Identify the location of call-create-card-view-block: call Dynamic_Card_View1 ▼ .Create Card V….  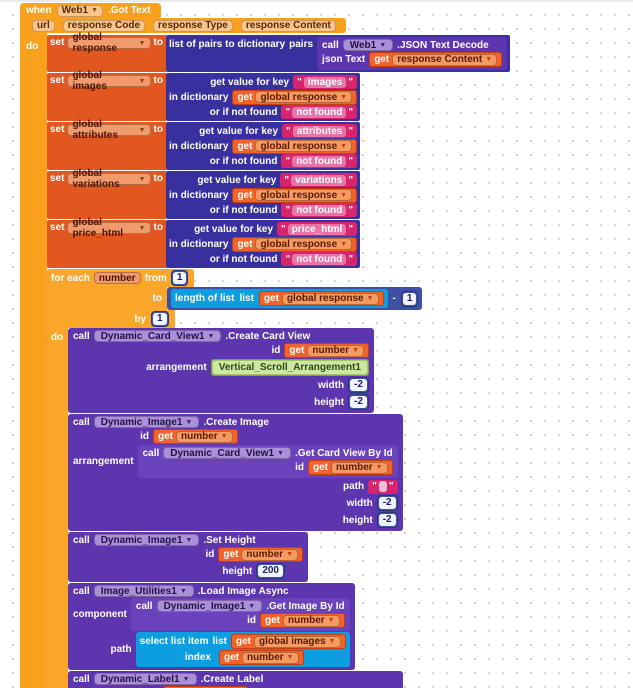
(221, 370).